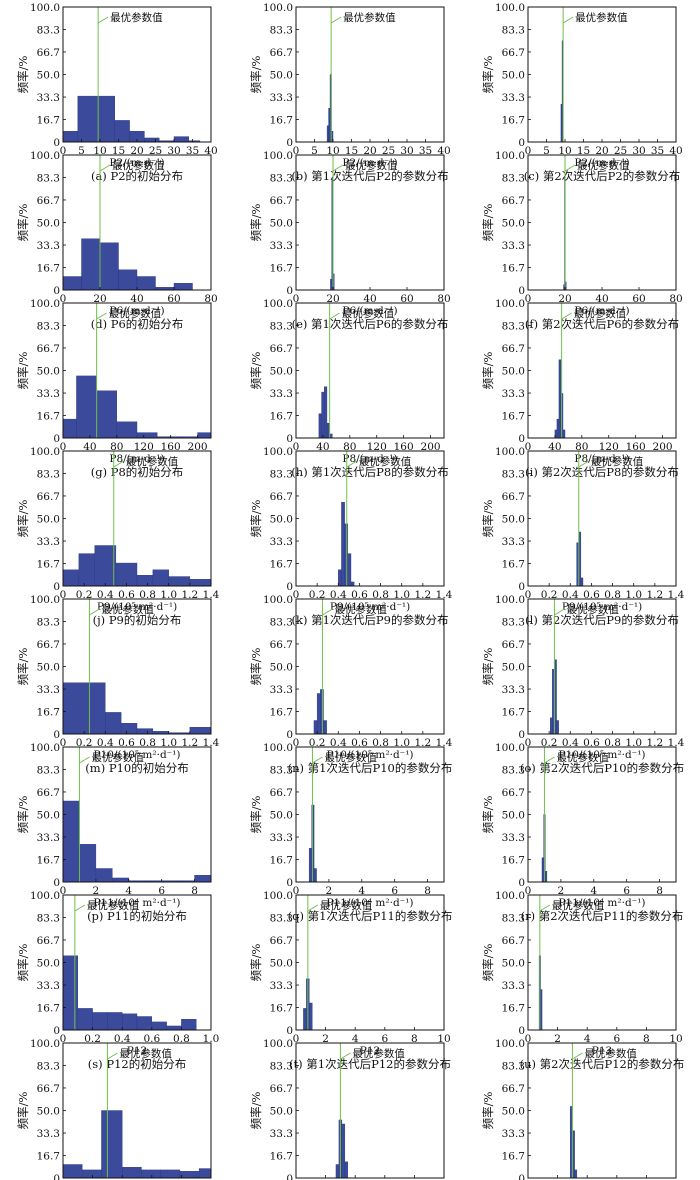 The width and height of the screenshot is (700, 1180). What do you see at coordinates (317, 743) in the screenshot?
I see `x-tick-label: 0.2` at bounding box center [317, 743].